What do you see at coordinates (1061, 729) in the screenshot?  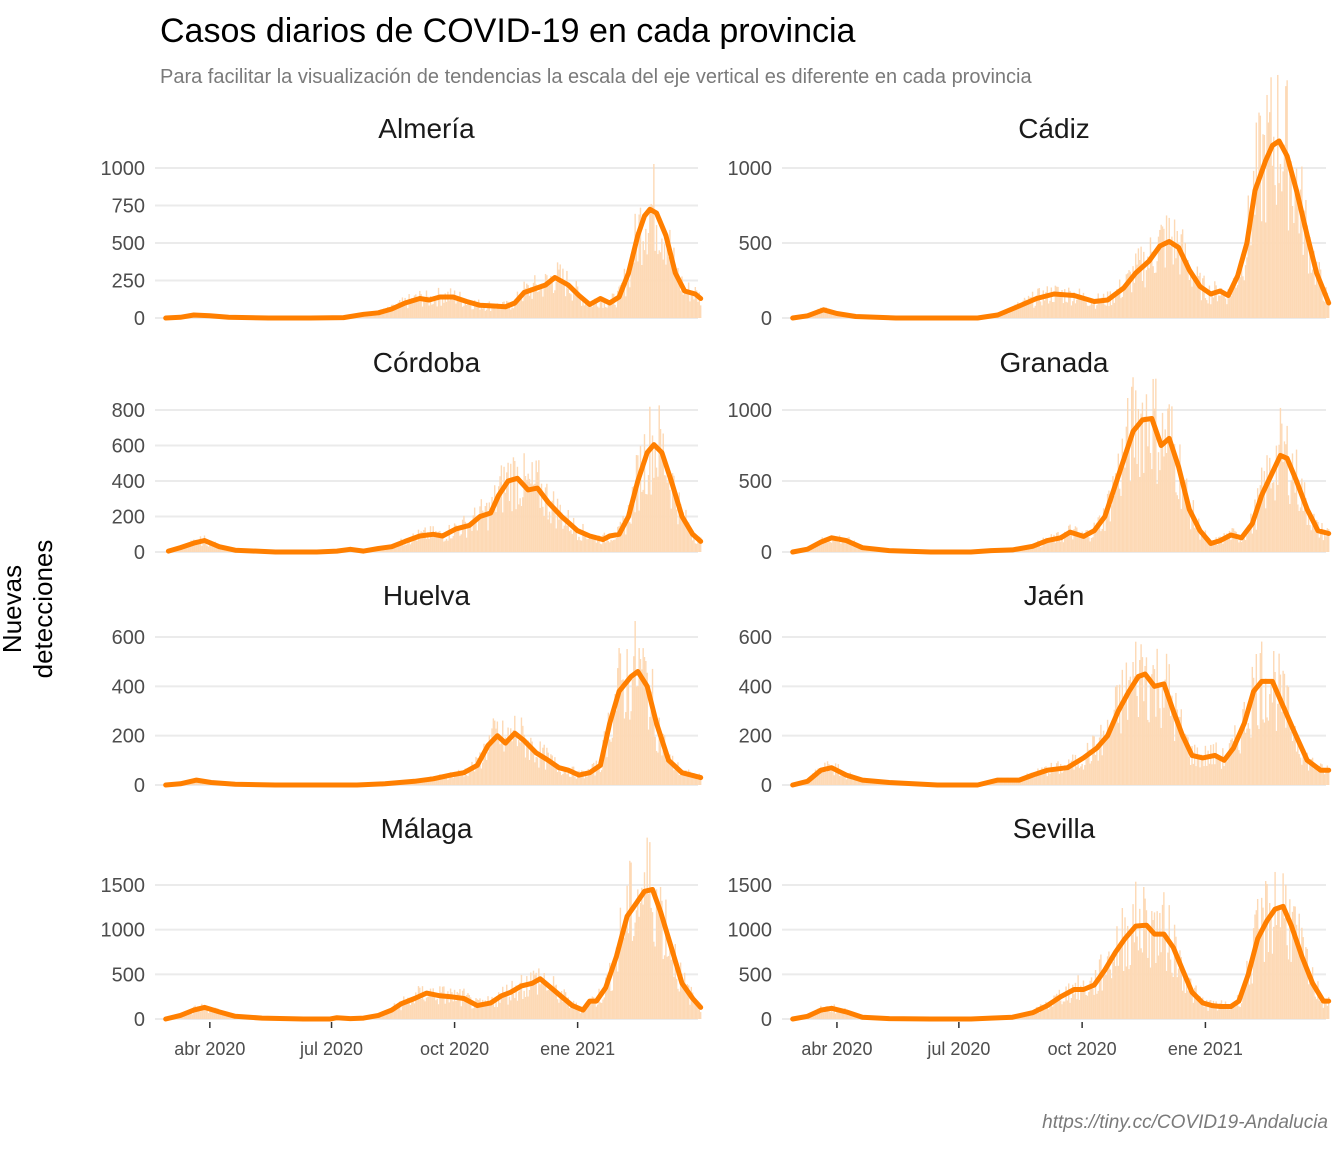 I see `trend-line` at bounding box center [1061, 729].